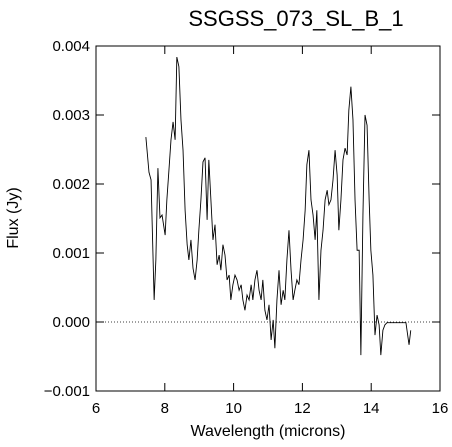 The image size is (452, 447). What do you see at coordinates (295, 18) in the screenshot?
I see `chart-title: SSGSS_073_SL_B_1` at bounding box center [295, 18].